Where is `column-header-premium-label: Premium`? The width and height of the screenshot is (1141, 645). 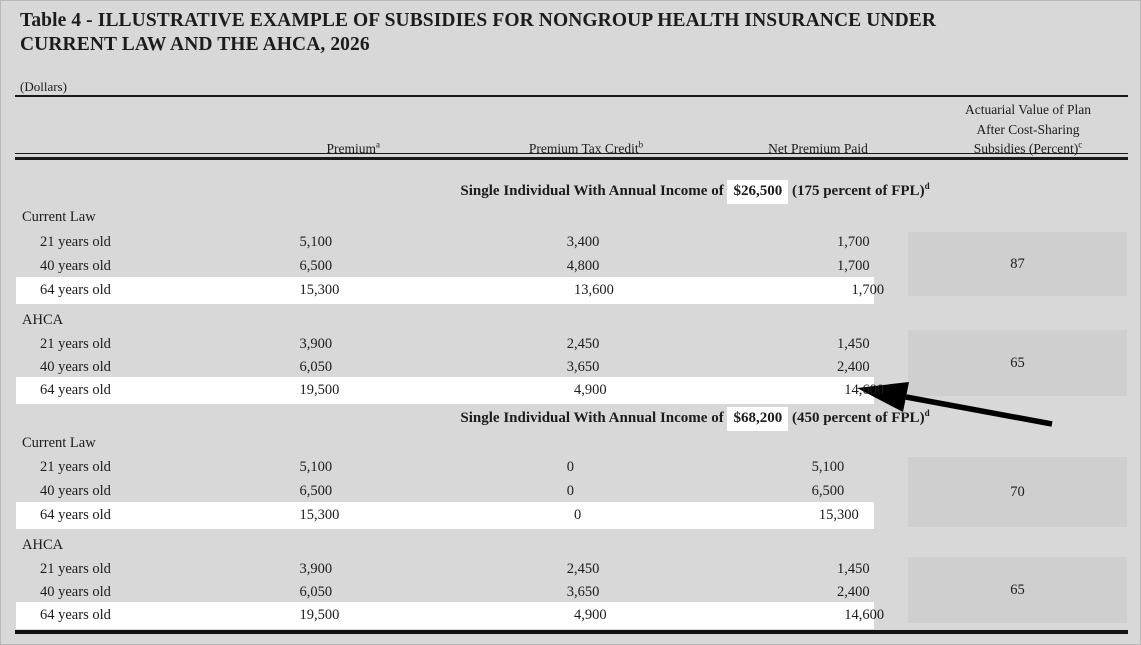 column-header-premium-label: Premium is located at coordinates (351, 148).